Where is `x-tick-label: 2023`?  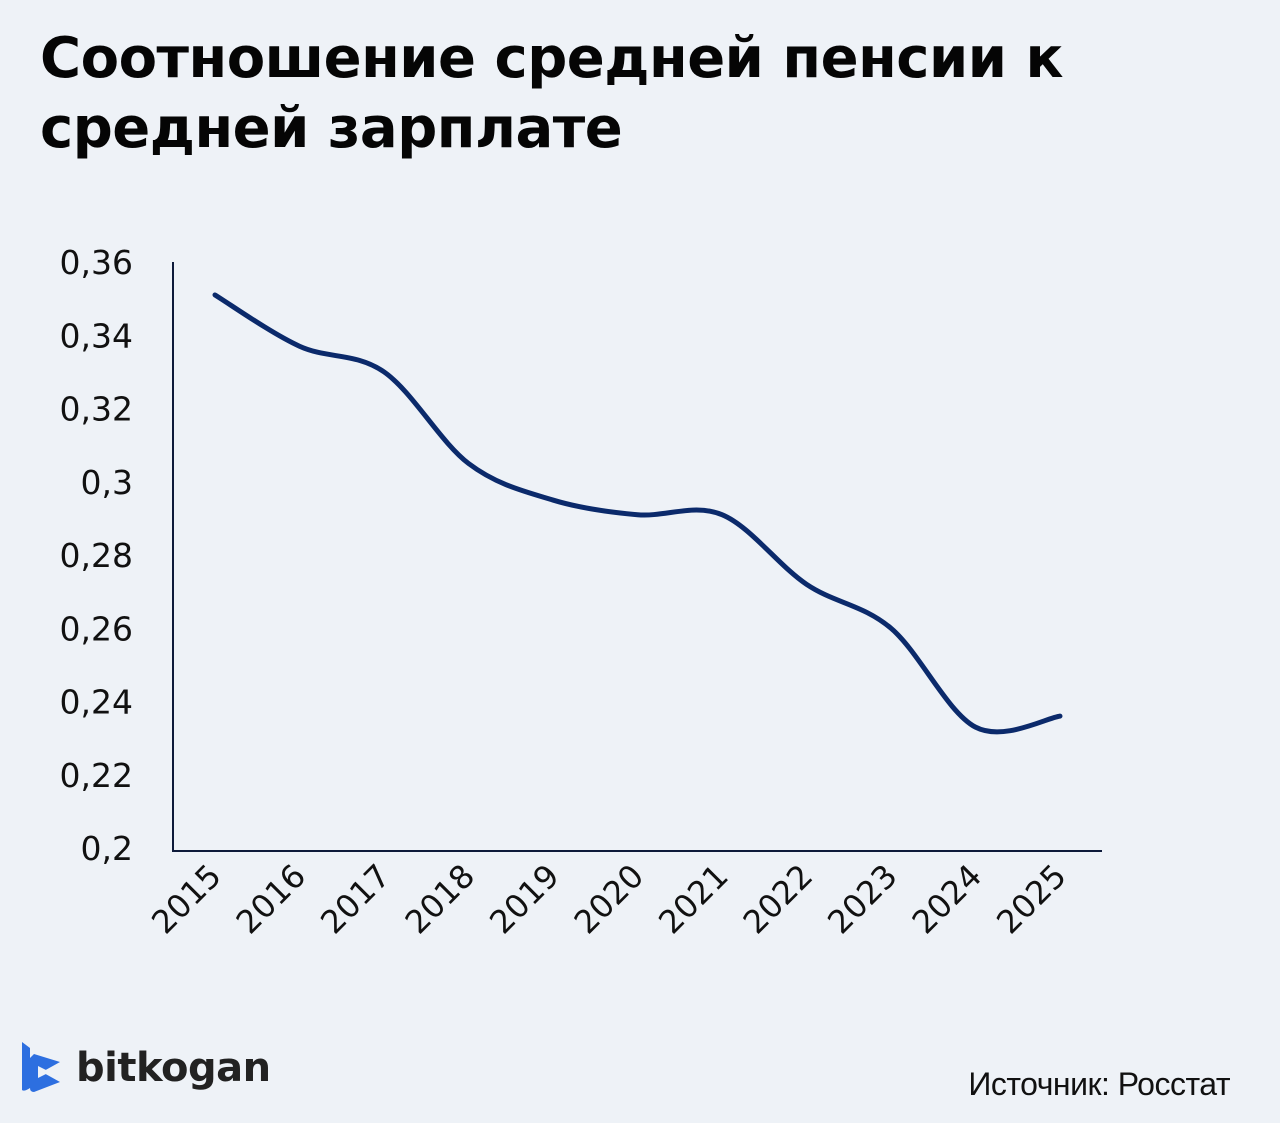 x-tick-label: 2023 is located at coordinates (862, 899).